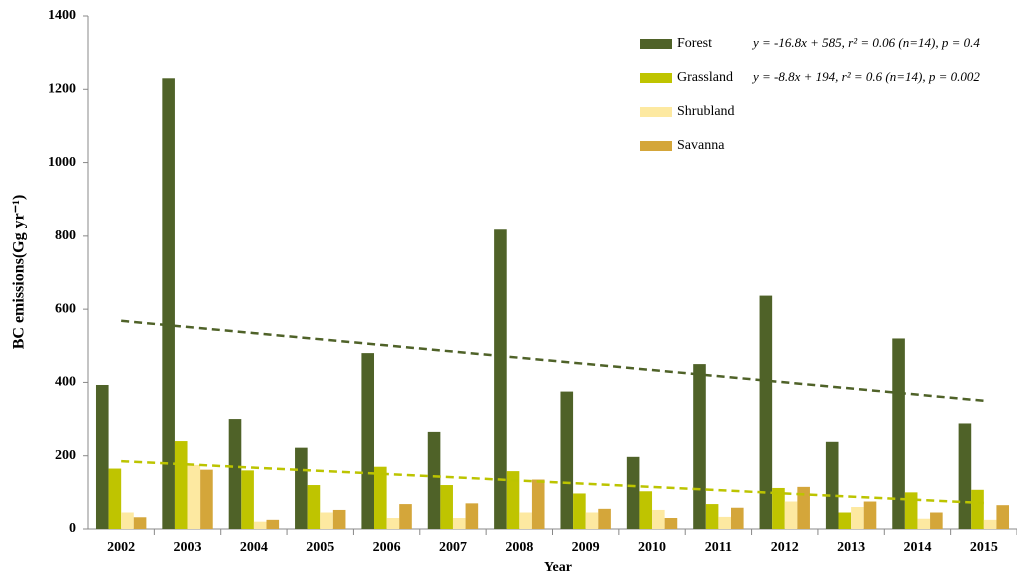 This screenshot has width=1017, height=576. I want to click on y-tick-label: 1200, so click(62, 89).